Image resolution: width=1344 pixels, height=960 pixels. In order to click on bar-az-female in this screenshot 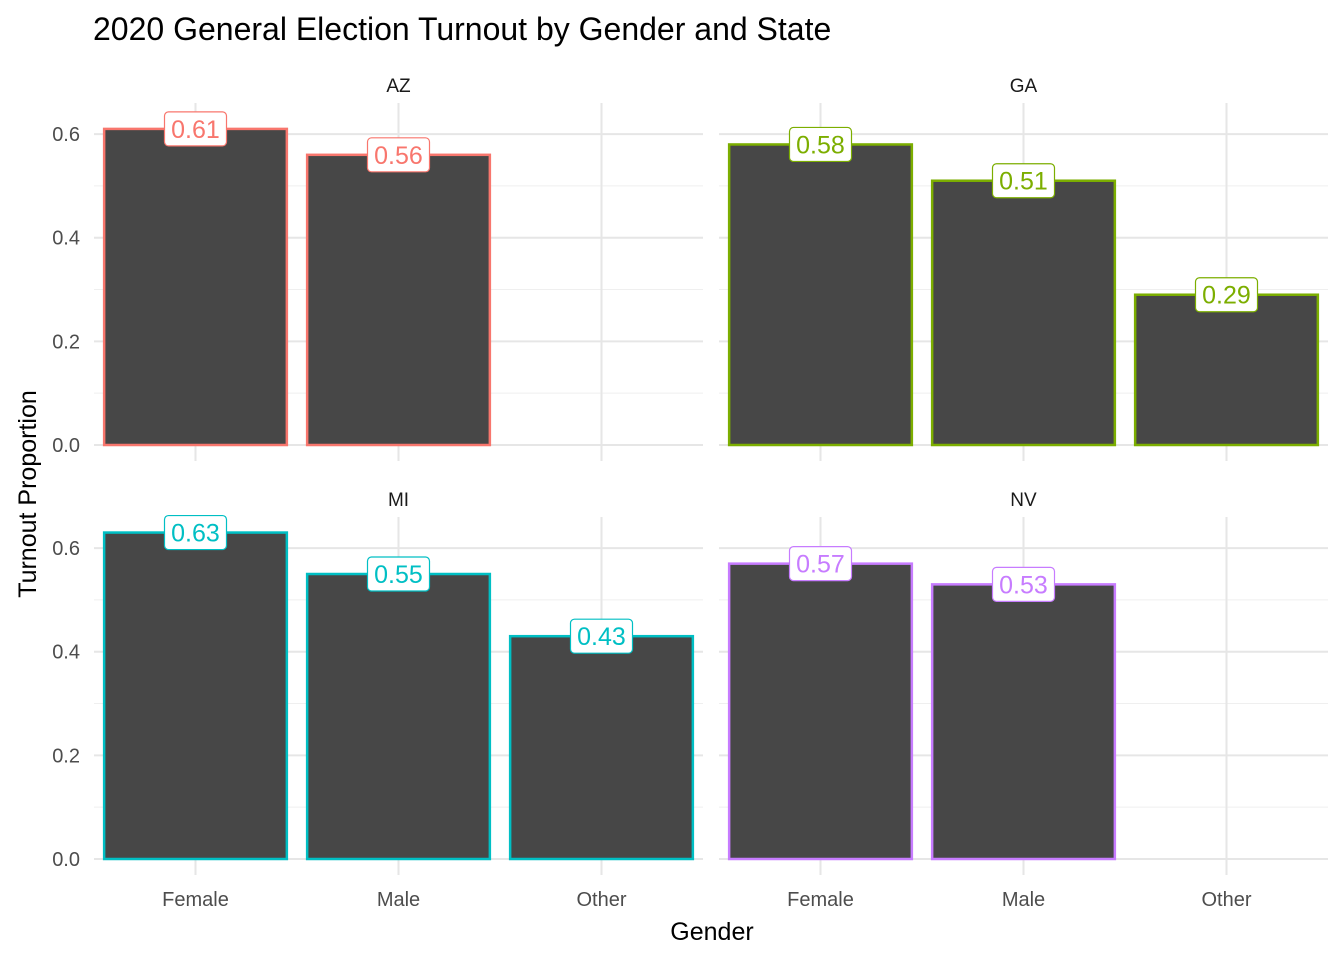, I will do `click(195, 287)`.